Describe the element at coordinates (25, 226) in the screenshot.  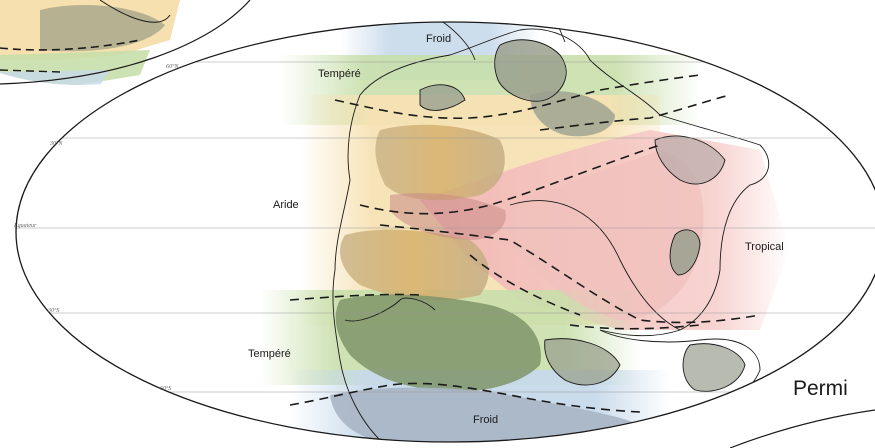
I see `latitude-label-equator: Equateur` at that location.